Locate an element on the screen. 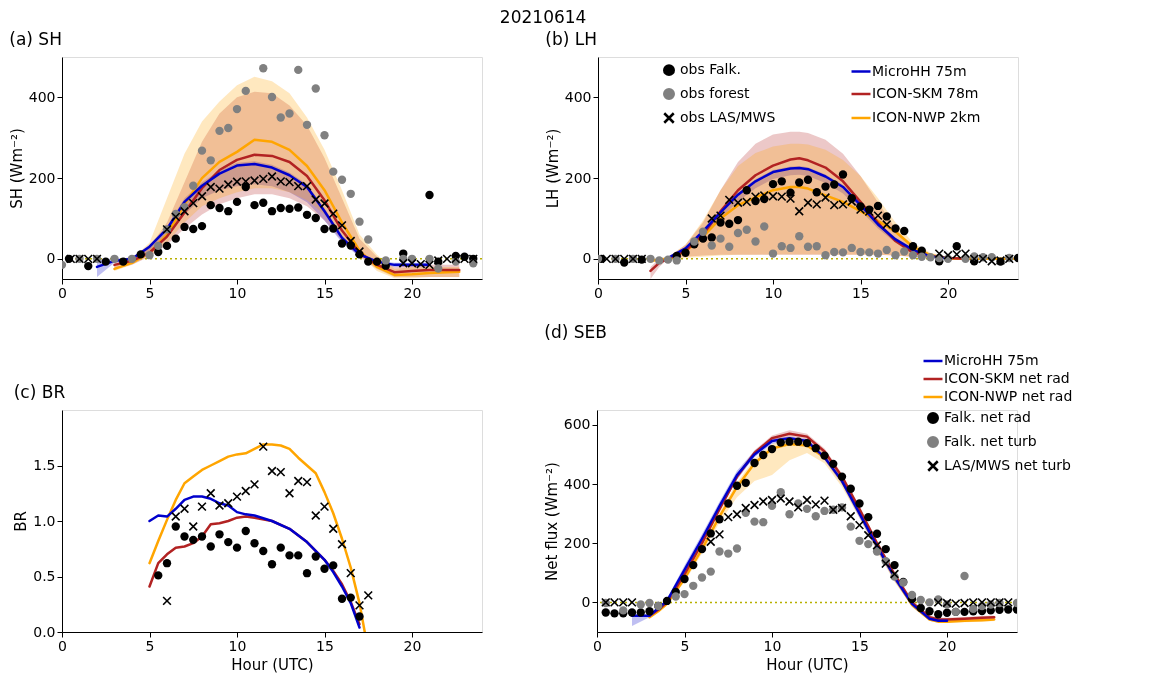 Image resolution: width=1156 pixels, height=696 pixels. chart-title: (c) BR is located at coordinates (39, 392).